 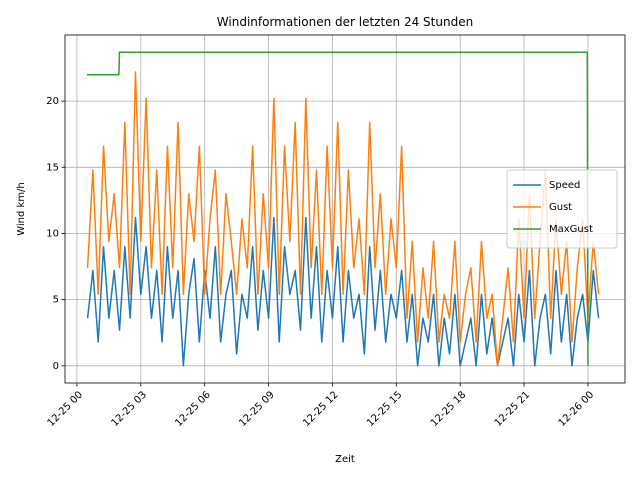 I want to click on legend-label: Gust, so click(x=560, y=207).